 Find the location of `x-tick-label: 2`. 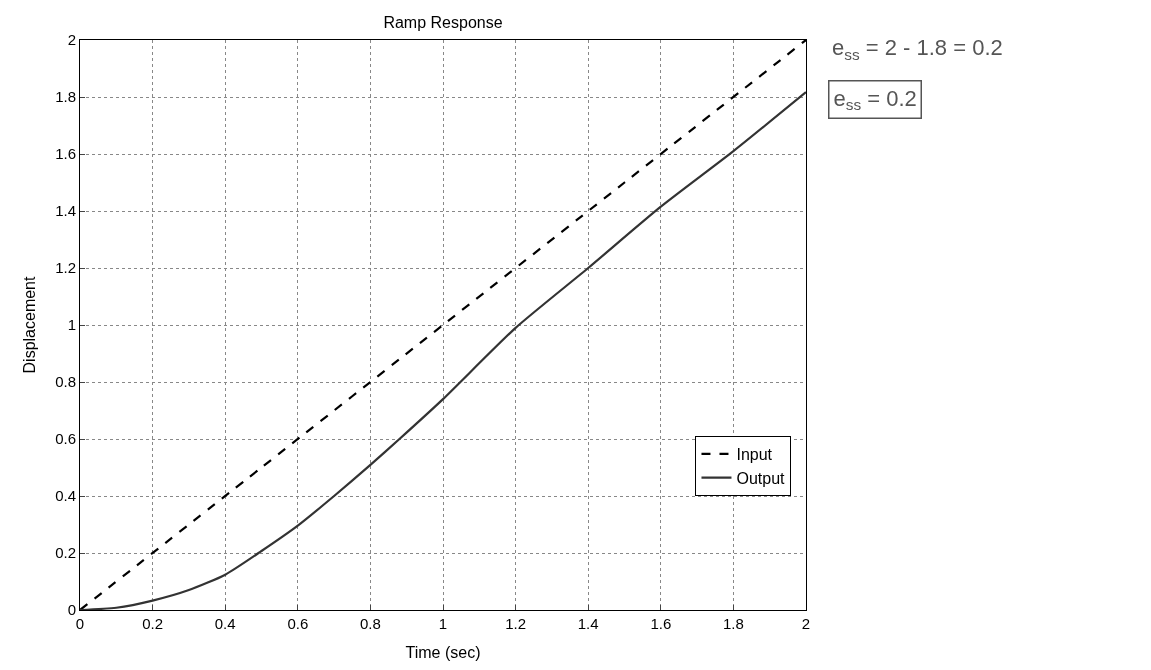

x-tick-label: 2 is located at coordinates (806, 623).